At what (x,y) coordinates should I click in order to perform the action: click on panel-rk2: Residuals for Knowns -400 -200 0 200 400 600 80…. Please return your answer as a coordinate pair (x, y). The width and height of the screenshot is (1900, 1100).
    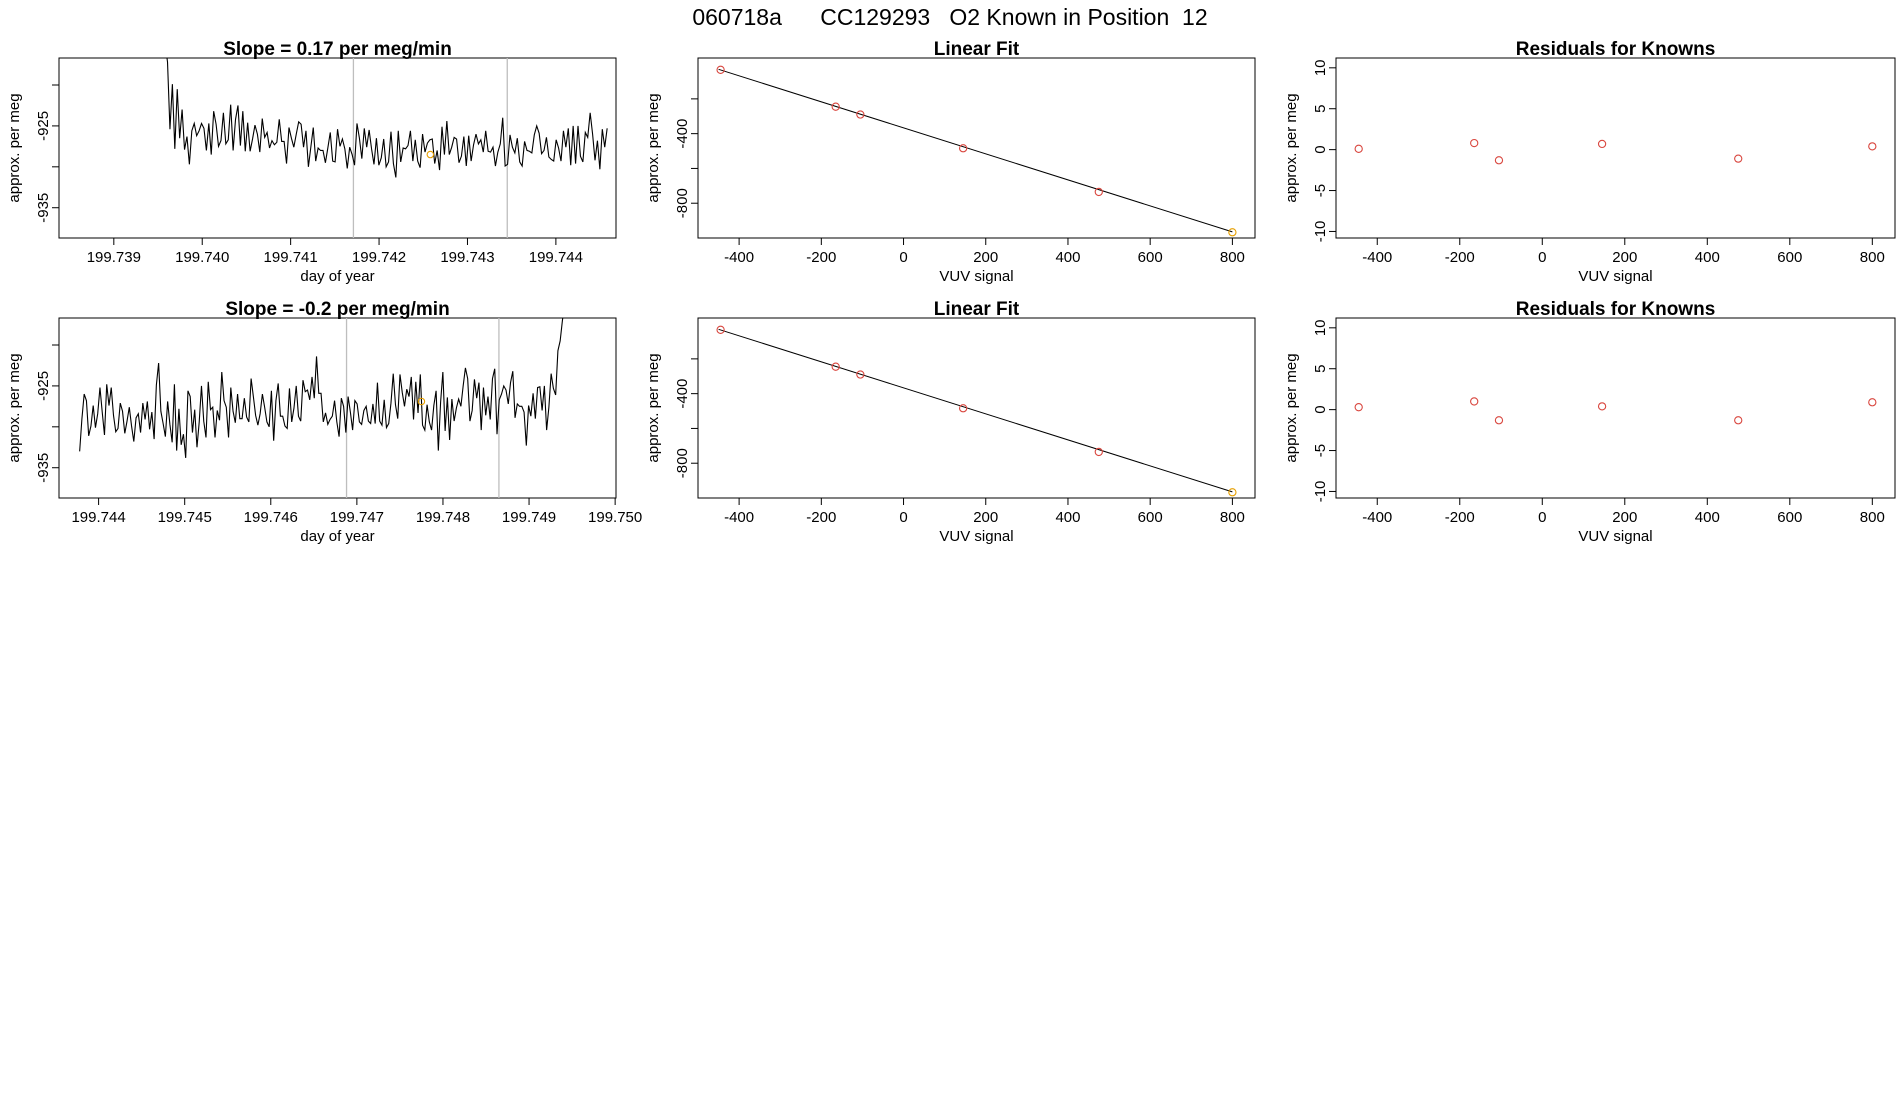
    Looking at the image, I should click on (1589, 422).